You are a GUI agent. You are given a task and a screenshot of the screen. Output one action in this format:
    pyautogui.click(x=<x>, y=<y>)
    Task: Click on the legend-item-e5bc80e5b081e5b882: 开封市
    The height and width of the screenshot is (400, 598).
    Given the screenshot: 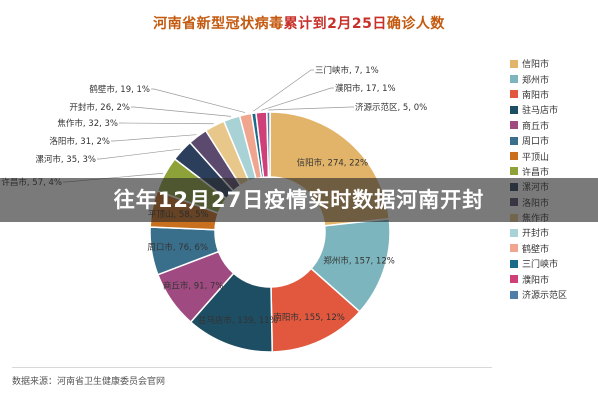 What is the action you would take?
    pyautogui.click(x=554, y=232)
    